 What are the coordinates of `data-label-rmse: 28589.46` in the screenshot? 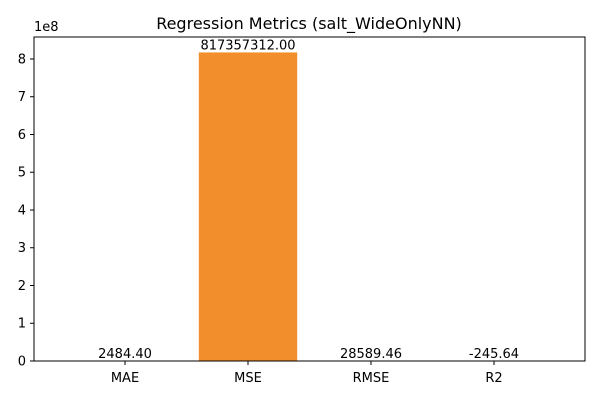 It's located at (371, 354).